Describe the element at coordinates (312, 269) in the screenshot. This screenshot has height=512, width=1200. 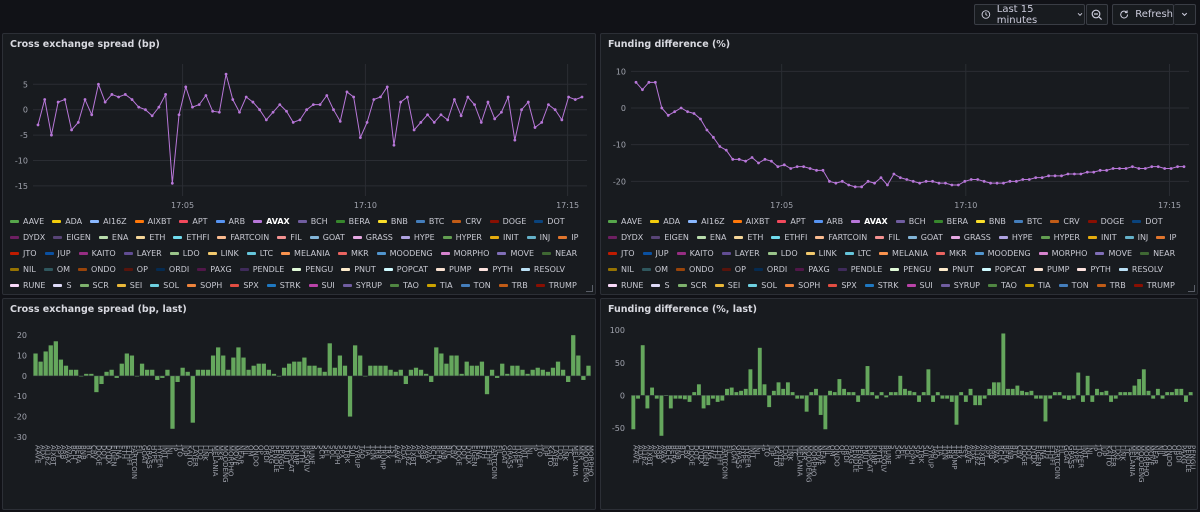
I see `legend-item: PENGU` at that location.